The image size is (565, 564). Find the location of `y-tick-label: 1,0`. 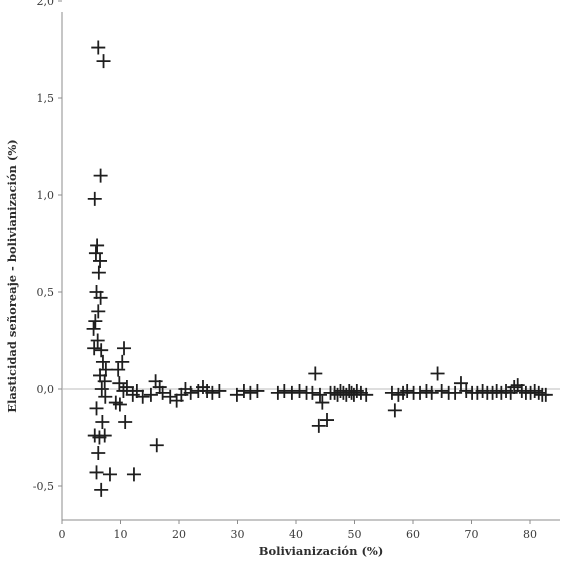

y-tick-label: 1,0 is located at coordinates (46, 195).